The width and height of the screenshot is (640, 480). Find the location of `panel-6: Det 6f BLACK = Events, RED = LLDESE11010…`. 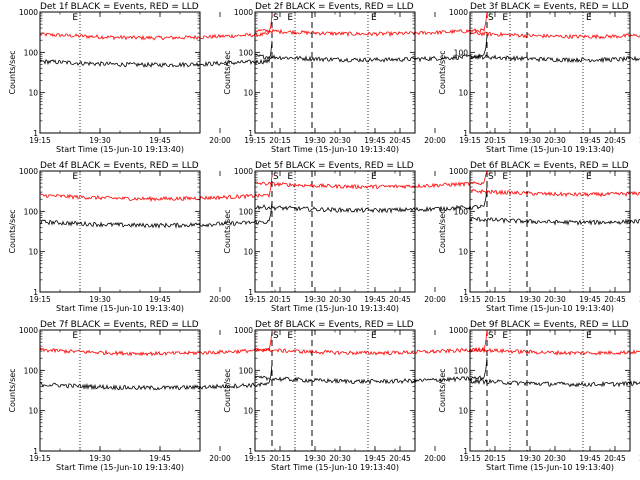

panel-6: Det 6f BLACK = Events, RED = LLDESE11010… is located at coordinates (539, 237).